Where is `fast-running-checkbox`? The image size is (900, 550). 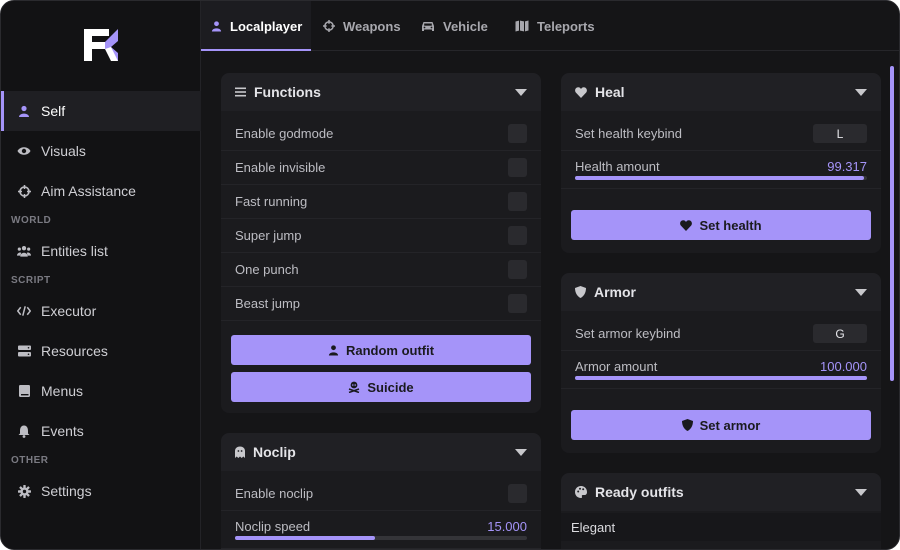
fast-running-checkbox is located at coordinates (517, 201).